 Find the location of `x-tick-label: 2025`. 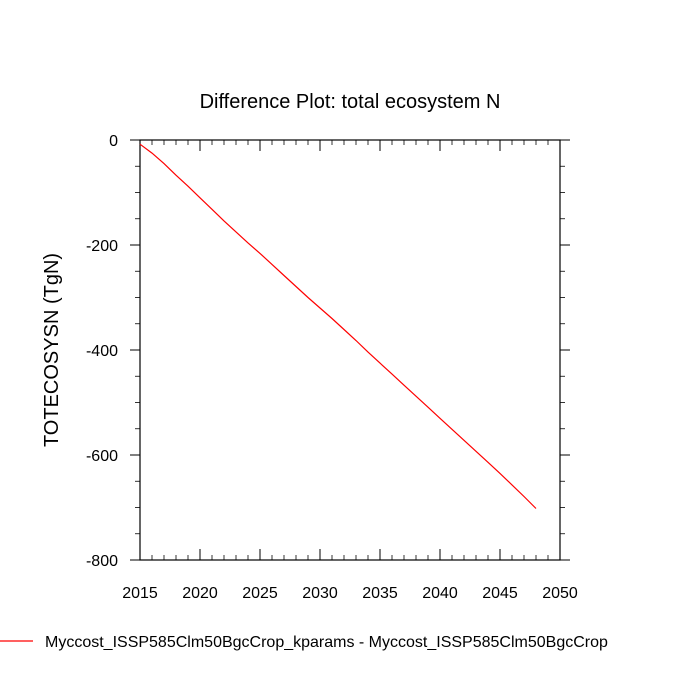

x-tick-label: 2025 is located at coordinates (260, 593).